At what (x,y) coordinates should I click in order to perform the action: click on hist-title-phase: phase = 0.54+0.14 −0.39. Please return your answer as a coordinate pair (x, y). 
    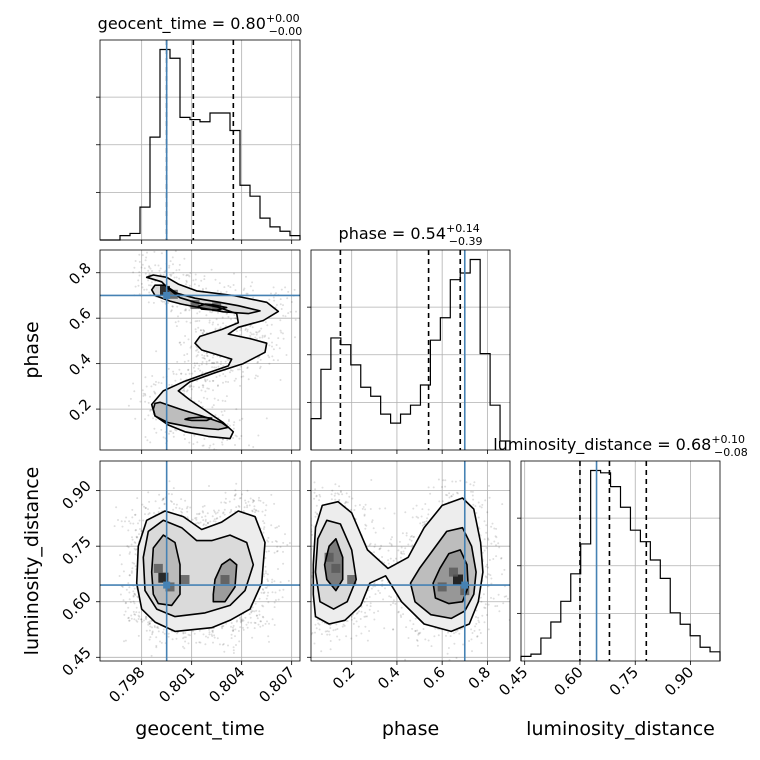
    Looking at the image, I should click on (411, 235).